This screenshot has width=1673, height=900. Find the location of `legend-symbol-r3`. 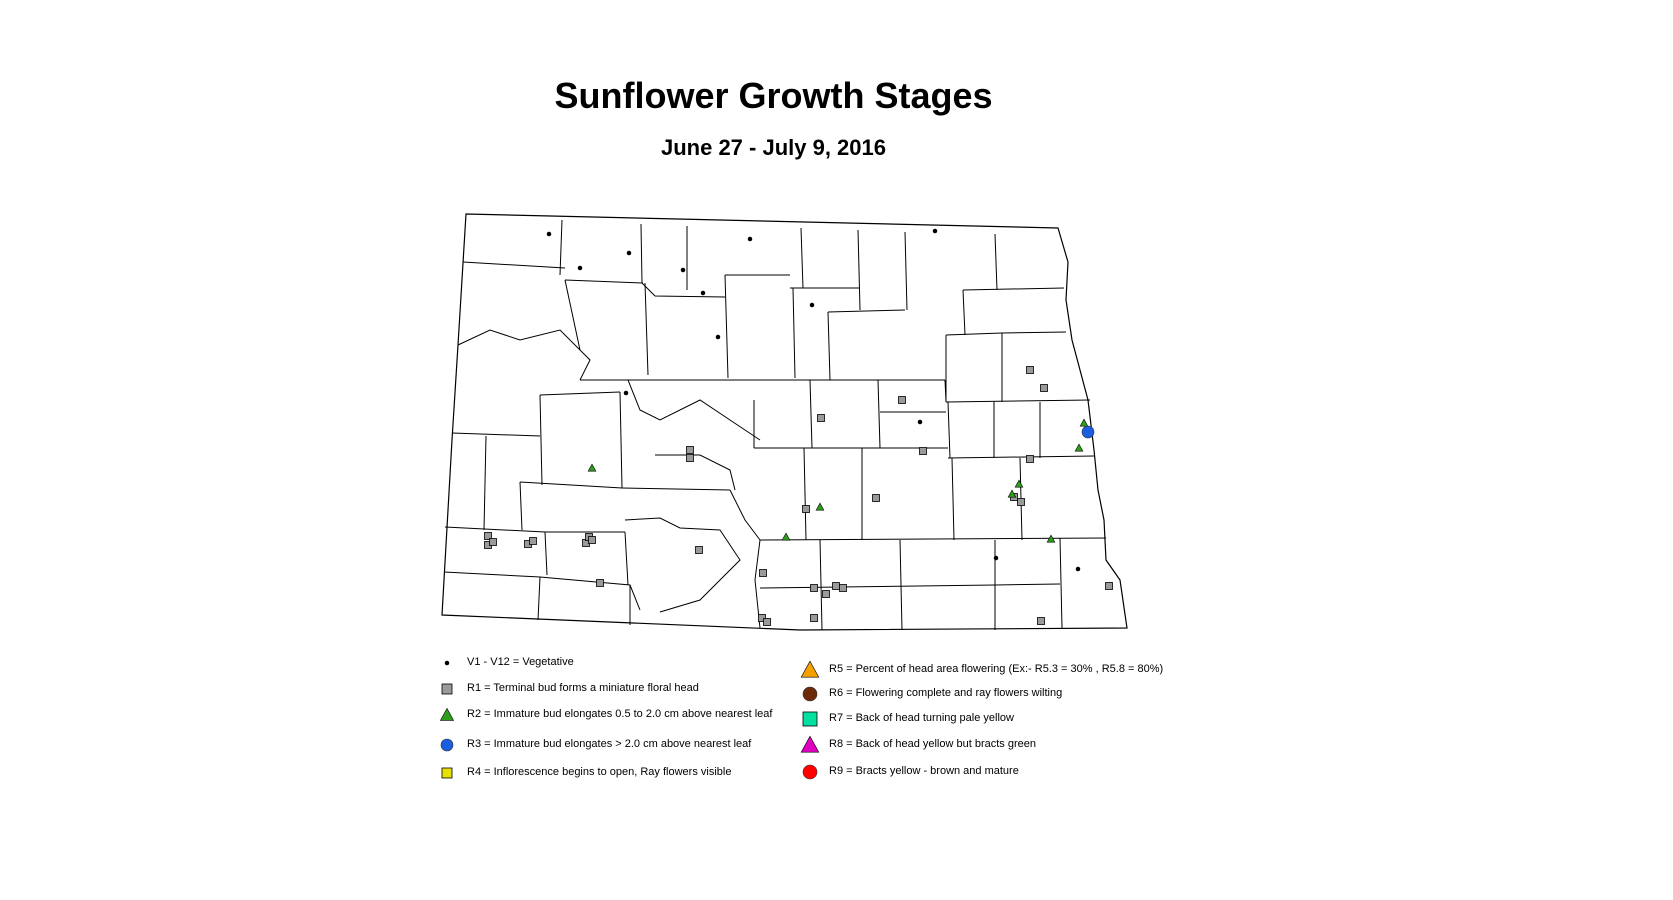

legend-symbol-r3 is located at coordinates (447, 745).